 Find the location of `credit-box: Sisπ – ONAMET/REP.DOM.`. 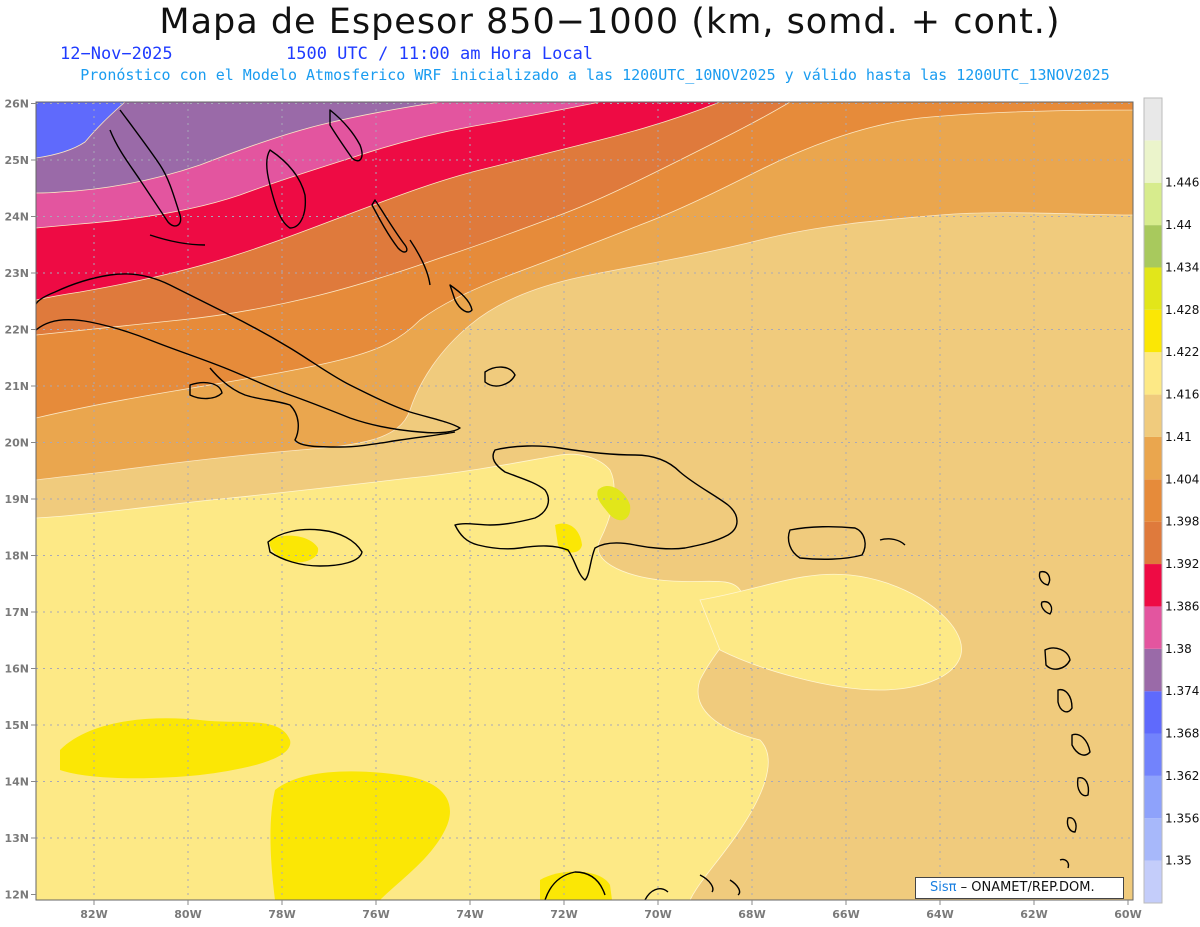

credit-box: Sisπ – ONAMET/REP.DOM. is located at coordinates (1019, 888).